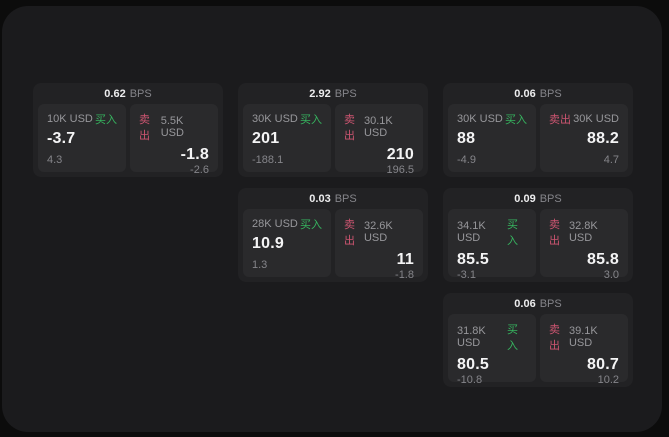  What do you see at coordinates (404, 275) in the screenshot?
I see `sell-change: -1.8` at bounding box center [404, 275].